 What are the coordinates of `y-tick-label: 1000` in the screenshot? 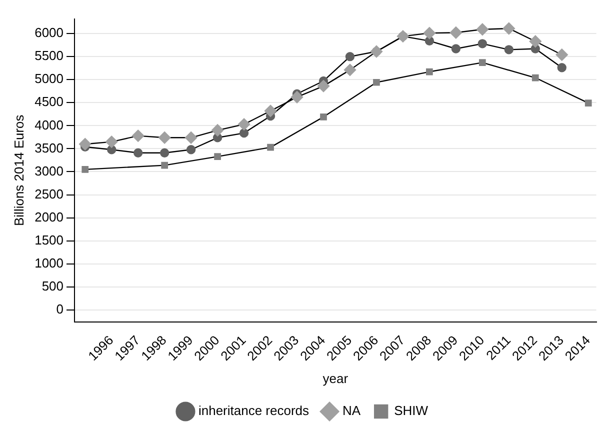 It's located at (49, 262).